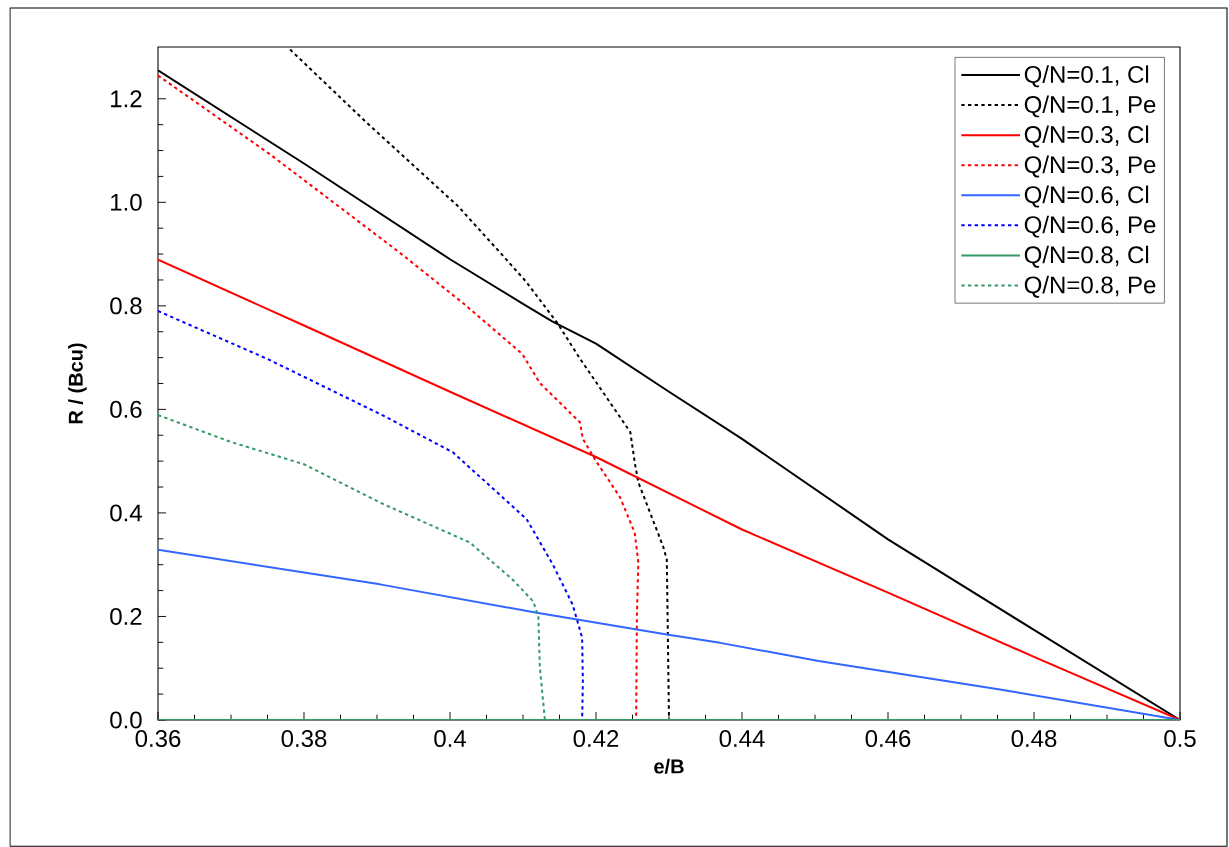 This screenshot has height=847, width=1229. What do you see at coordinates (888, 739) in the screenshot?
I see `x-tick-label: 0.46` at bounding box center [888, 739].